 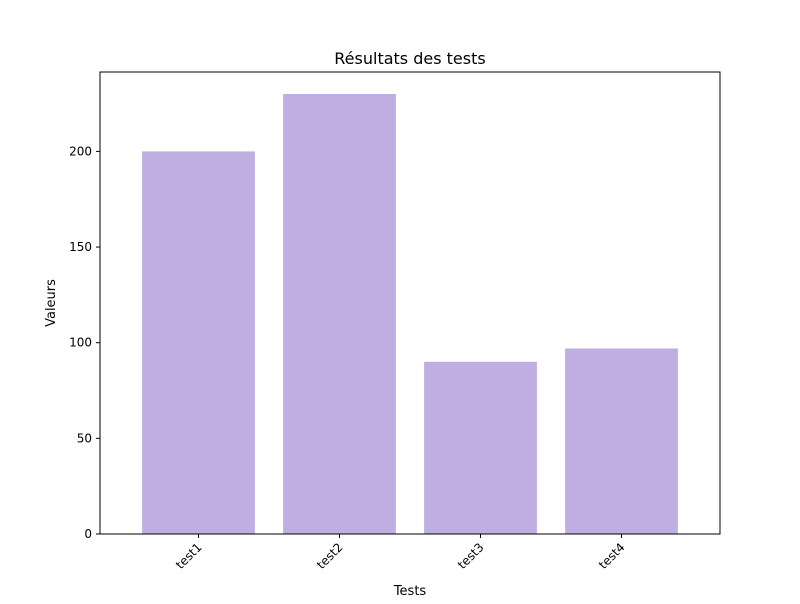 I want to click on bar-test4, so click(x=621, y=441).